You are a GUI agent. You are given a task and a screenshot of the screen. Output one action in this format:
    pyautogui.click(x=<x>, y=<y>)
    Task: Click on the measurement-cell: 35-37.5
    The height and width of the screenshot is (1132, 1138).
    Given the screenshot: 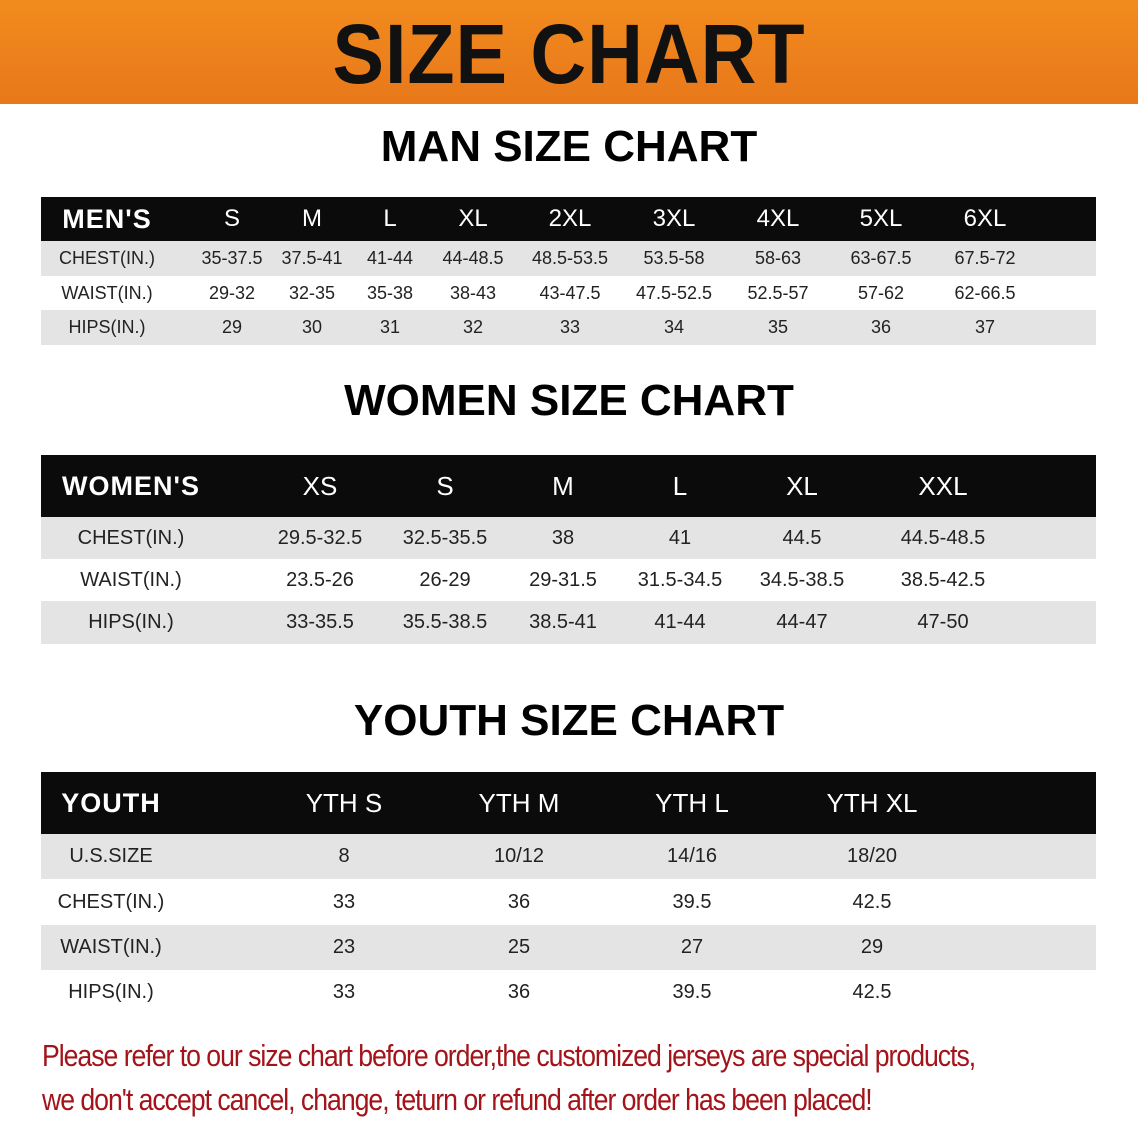 What is the action you would take?
    pyautogui.click(x=232, y=258)
    